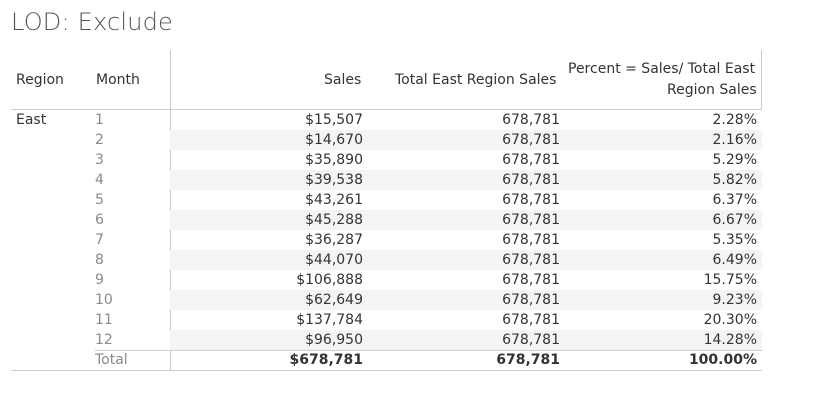  I want to click on sales-cell: $39,538, so click(334, 180).